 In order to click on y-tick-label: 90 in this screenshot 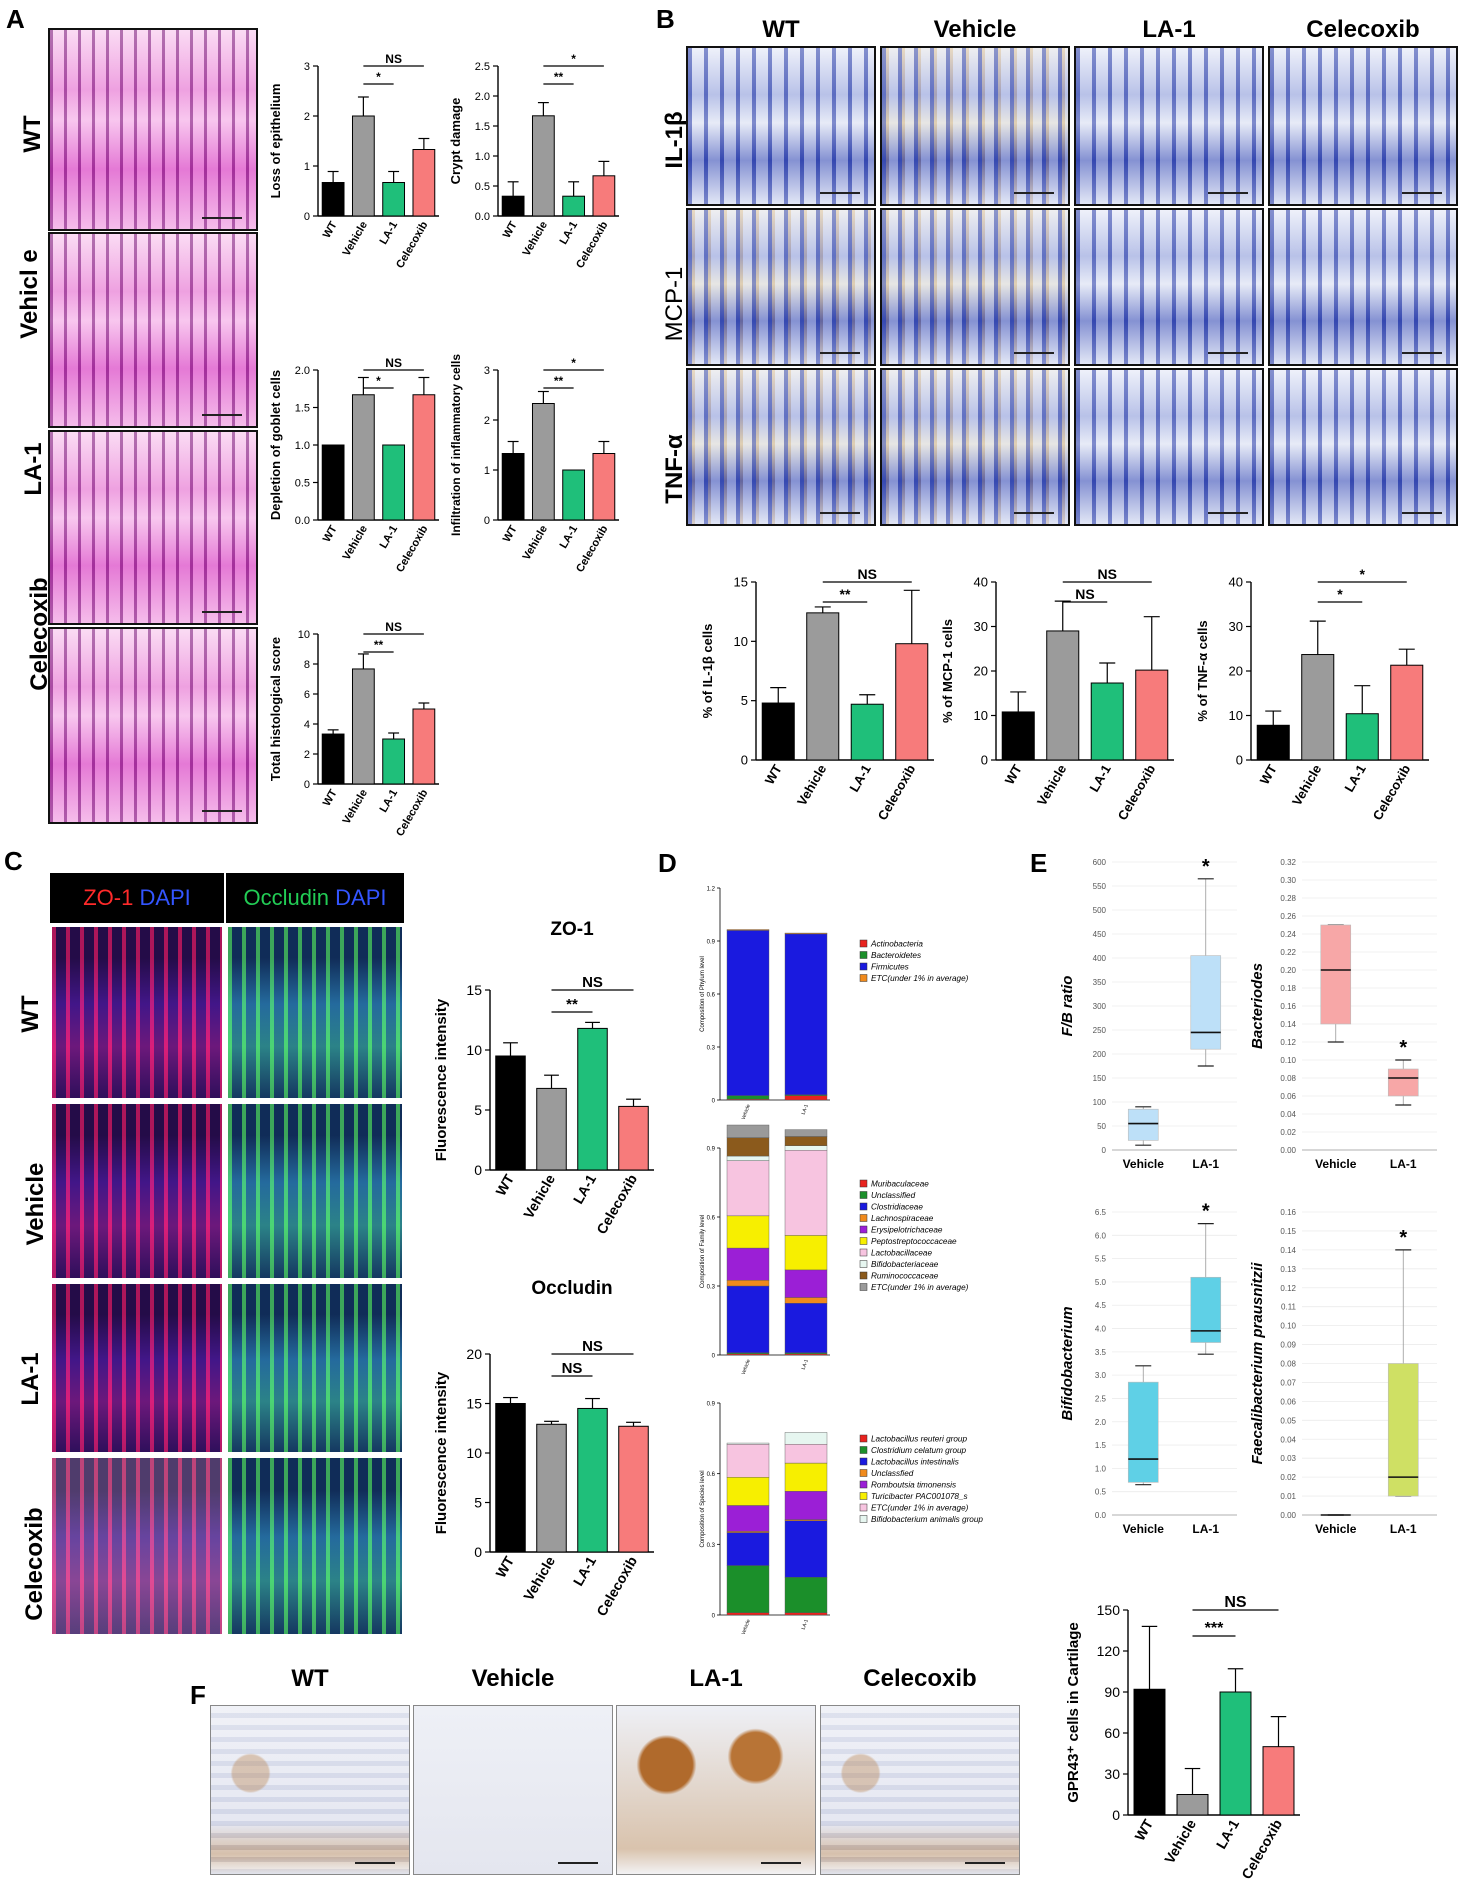, I will do `click(1112, 1692)`.